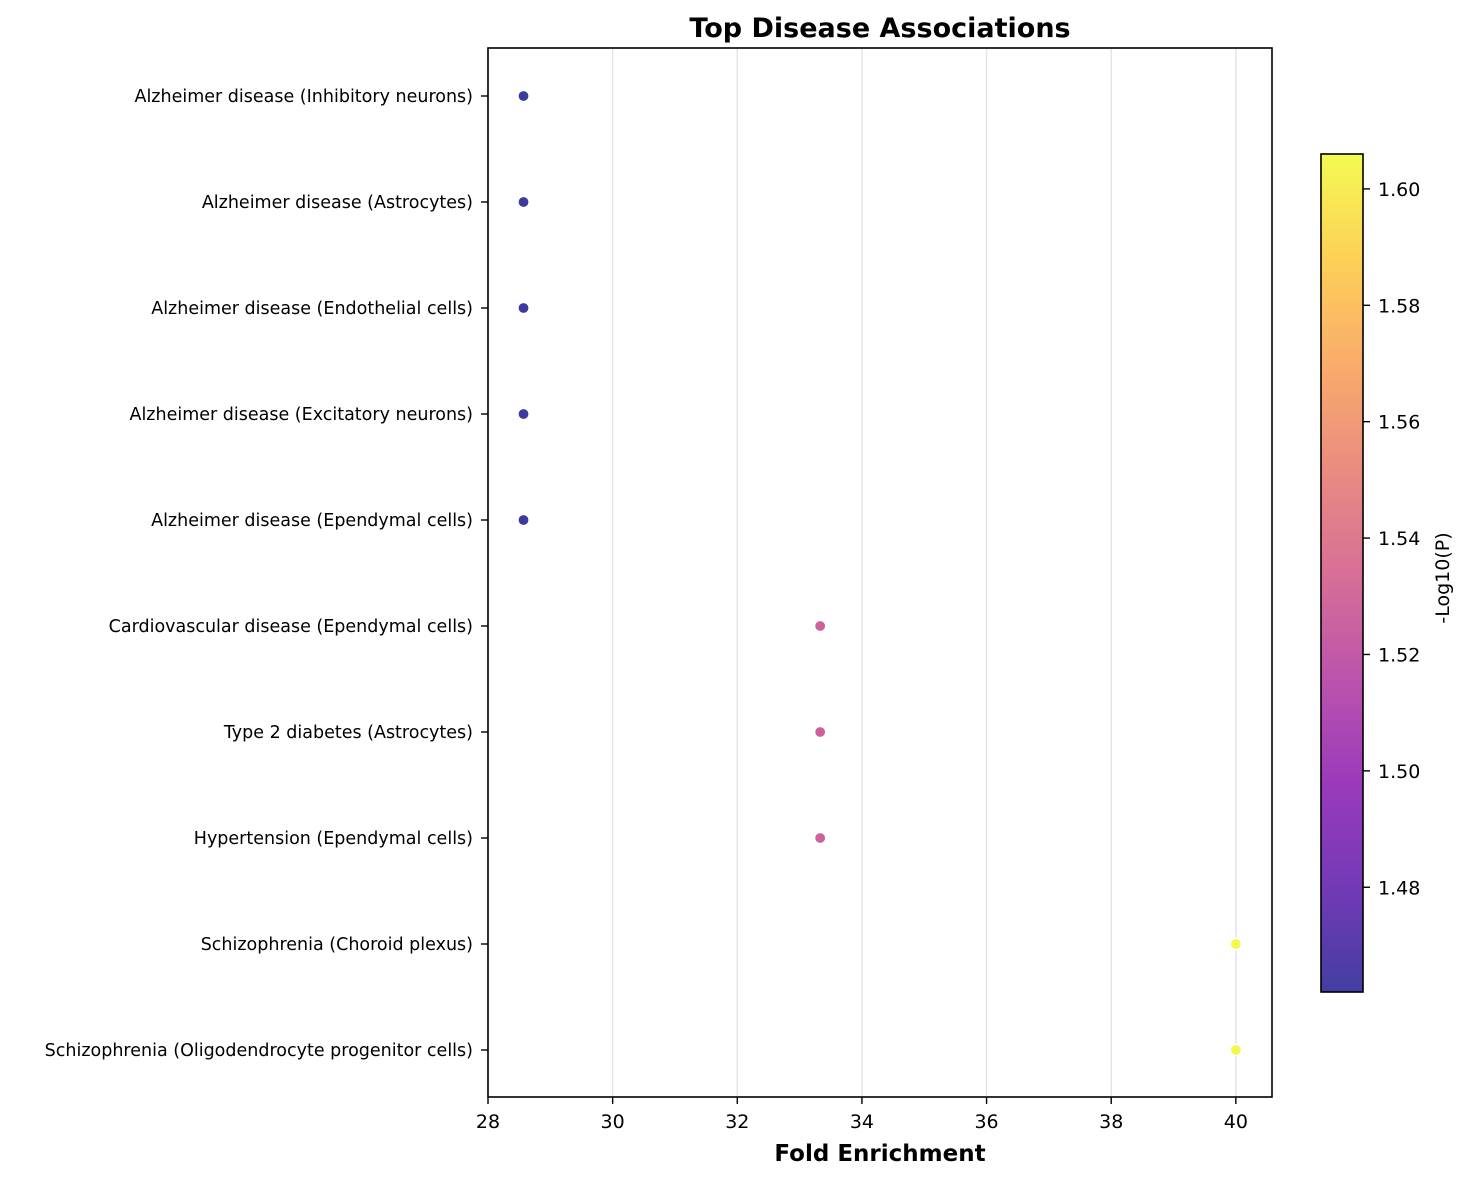  Describe the element at coordinates (333, 839) in the screenshot. I see `y-tick-label: Hypertension (Ependymal cells)` at that location.